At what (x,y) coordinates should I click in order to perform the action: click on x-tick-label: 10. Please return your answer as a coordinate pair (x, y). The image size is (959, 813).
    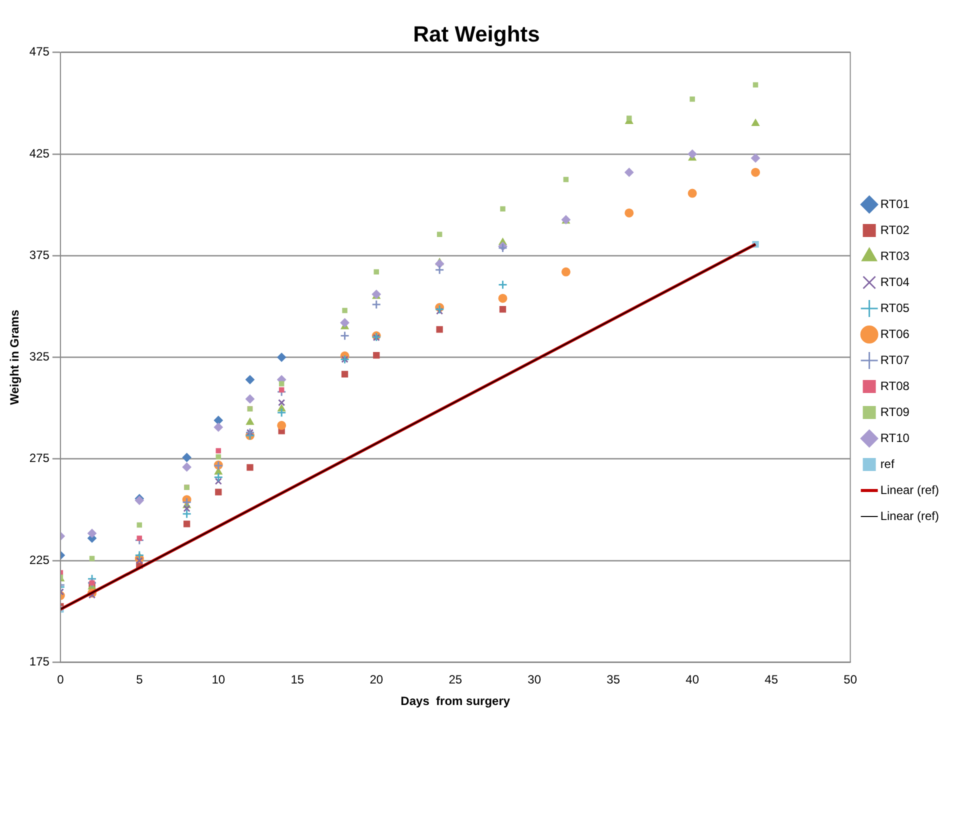
    Looking at the image, I should click on (219, 679).